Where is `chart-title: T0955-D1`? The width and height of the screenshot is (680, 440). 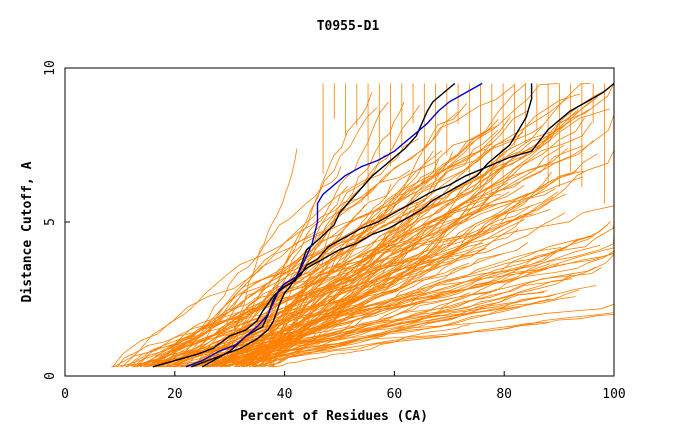
chart-title: T0955-D1 is located at coordinates (348, 26).